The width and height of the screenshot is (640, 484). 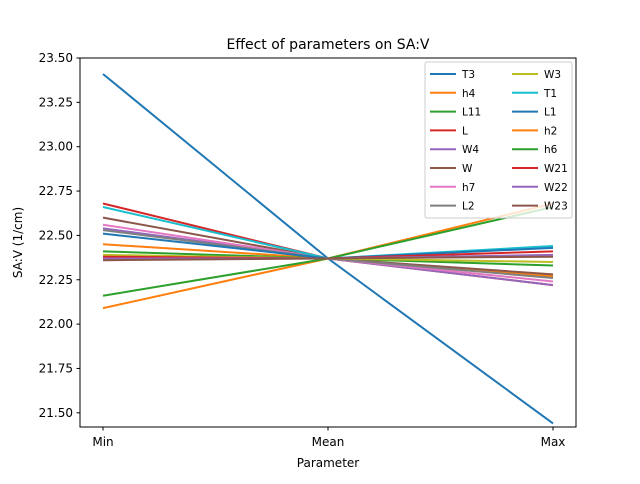 What do you see at coordinates (556, 207) in the screenshot?
I see `legend-label: W23` at bounding box center [556, 207].